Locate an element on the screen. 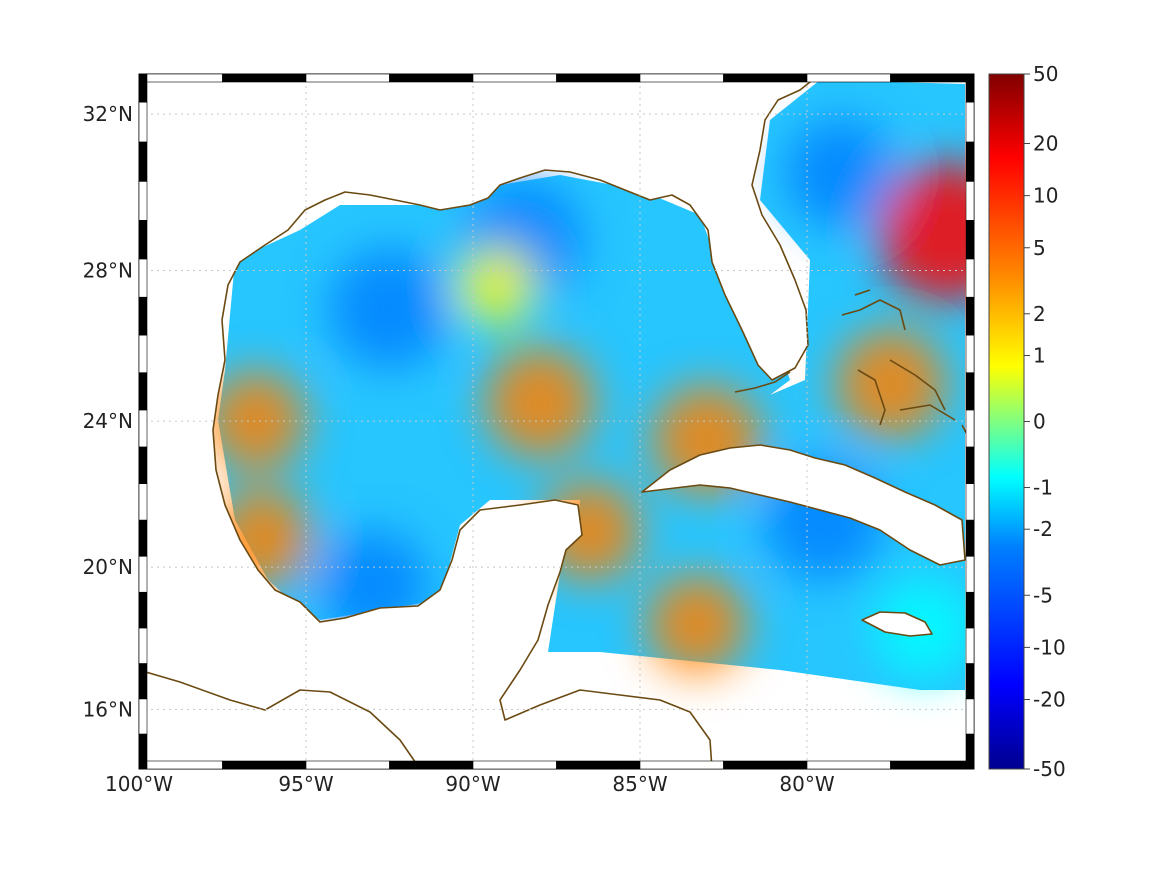  x-tick-label: 85°W is located at coordinates (639, 784).